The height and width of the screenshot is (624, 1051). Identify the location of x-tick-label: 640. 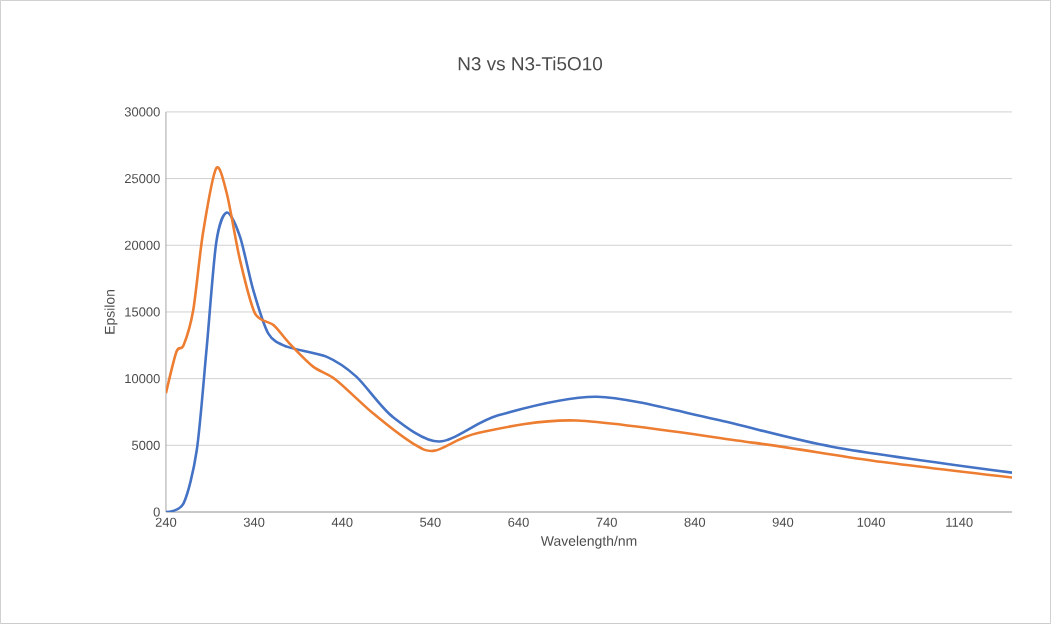
(518, 522).